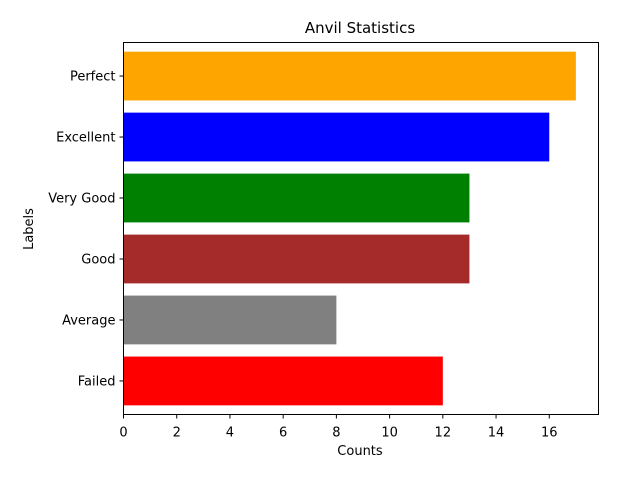  What do you see at coordinates (283, 381) in the screenshot?
I see `bar-failed` at bounding box center [283, 381].